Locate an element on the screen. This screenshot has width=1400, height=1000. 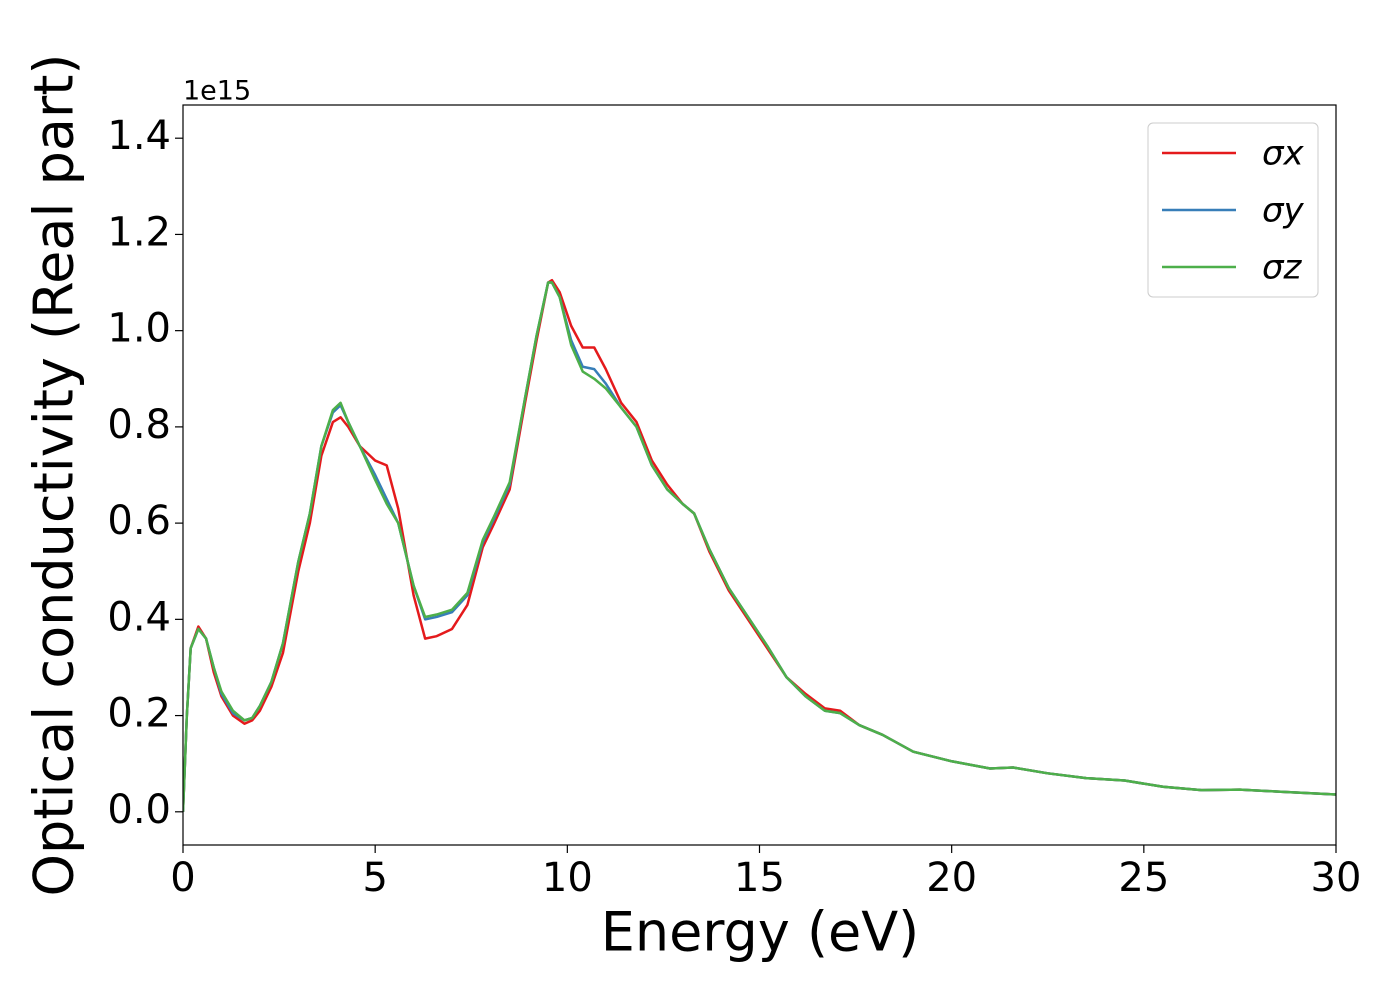
y-tick-label: 1.2 is located at coordinates (139, 232).